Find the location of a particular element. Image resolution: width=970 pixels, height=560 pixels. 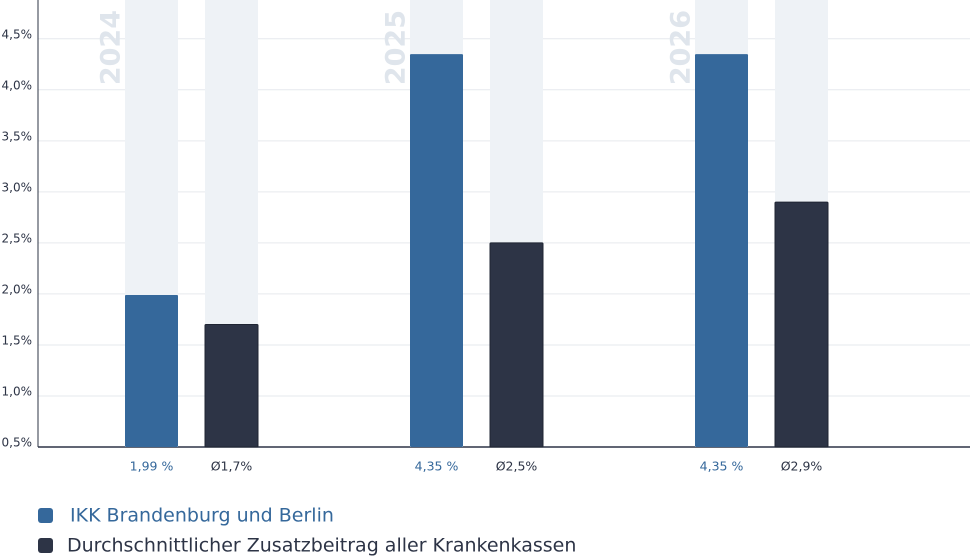

year-label: 2025 is located at coordinates (396, 47).